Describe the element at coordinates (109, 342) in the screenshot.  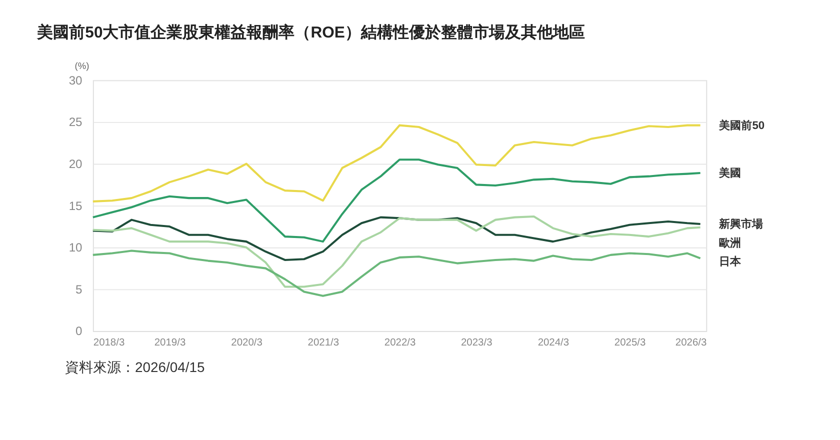
I see `x-tick-label: 2018/3` at that location.